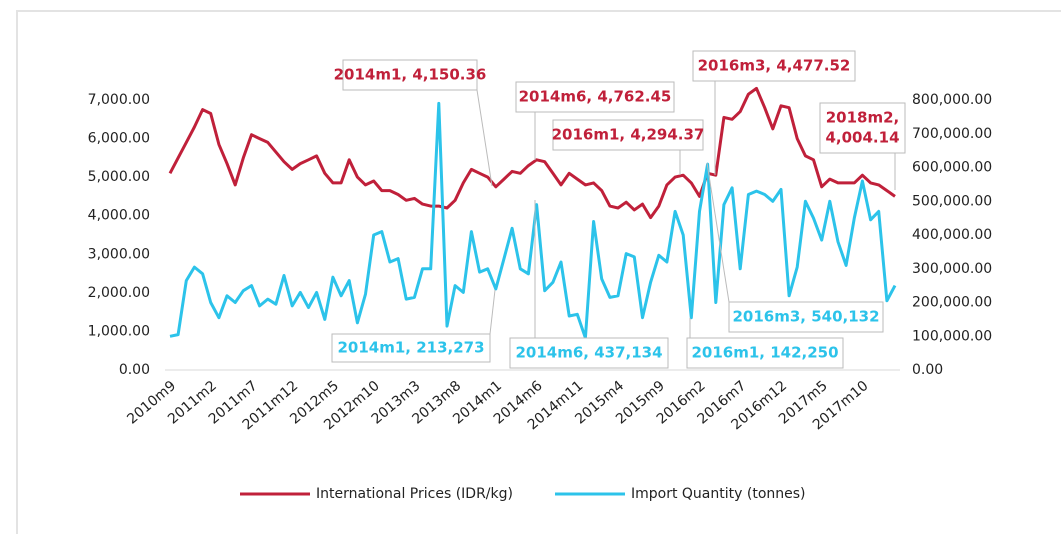 The width and height of the screenshot is (1061, 538). What do you see at coordinates (119, 177) in the screenshot?
I see `y-tick-label: 5,000.00` at bounding box center [119, 177].